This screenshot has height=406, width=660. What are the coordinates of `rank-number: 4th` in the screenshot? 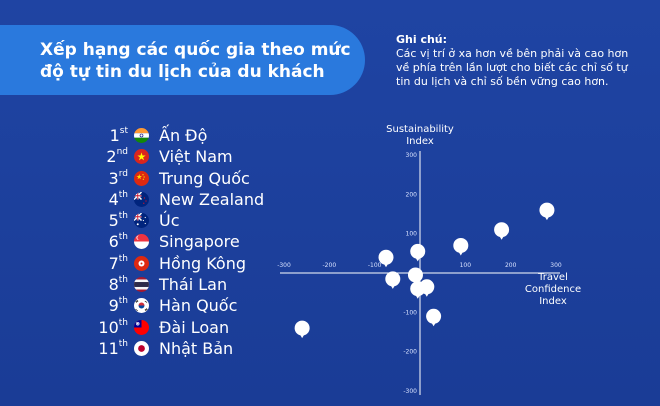 It's located at (118, 199).